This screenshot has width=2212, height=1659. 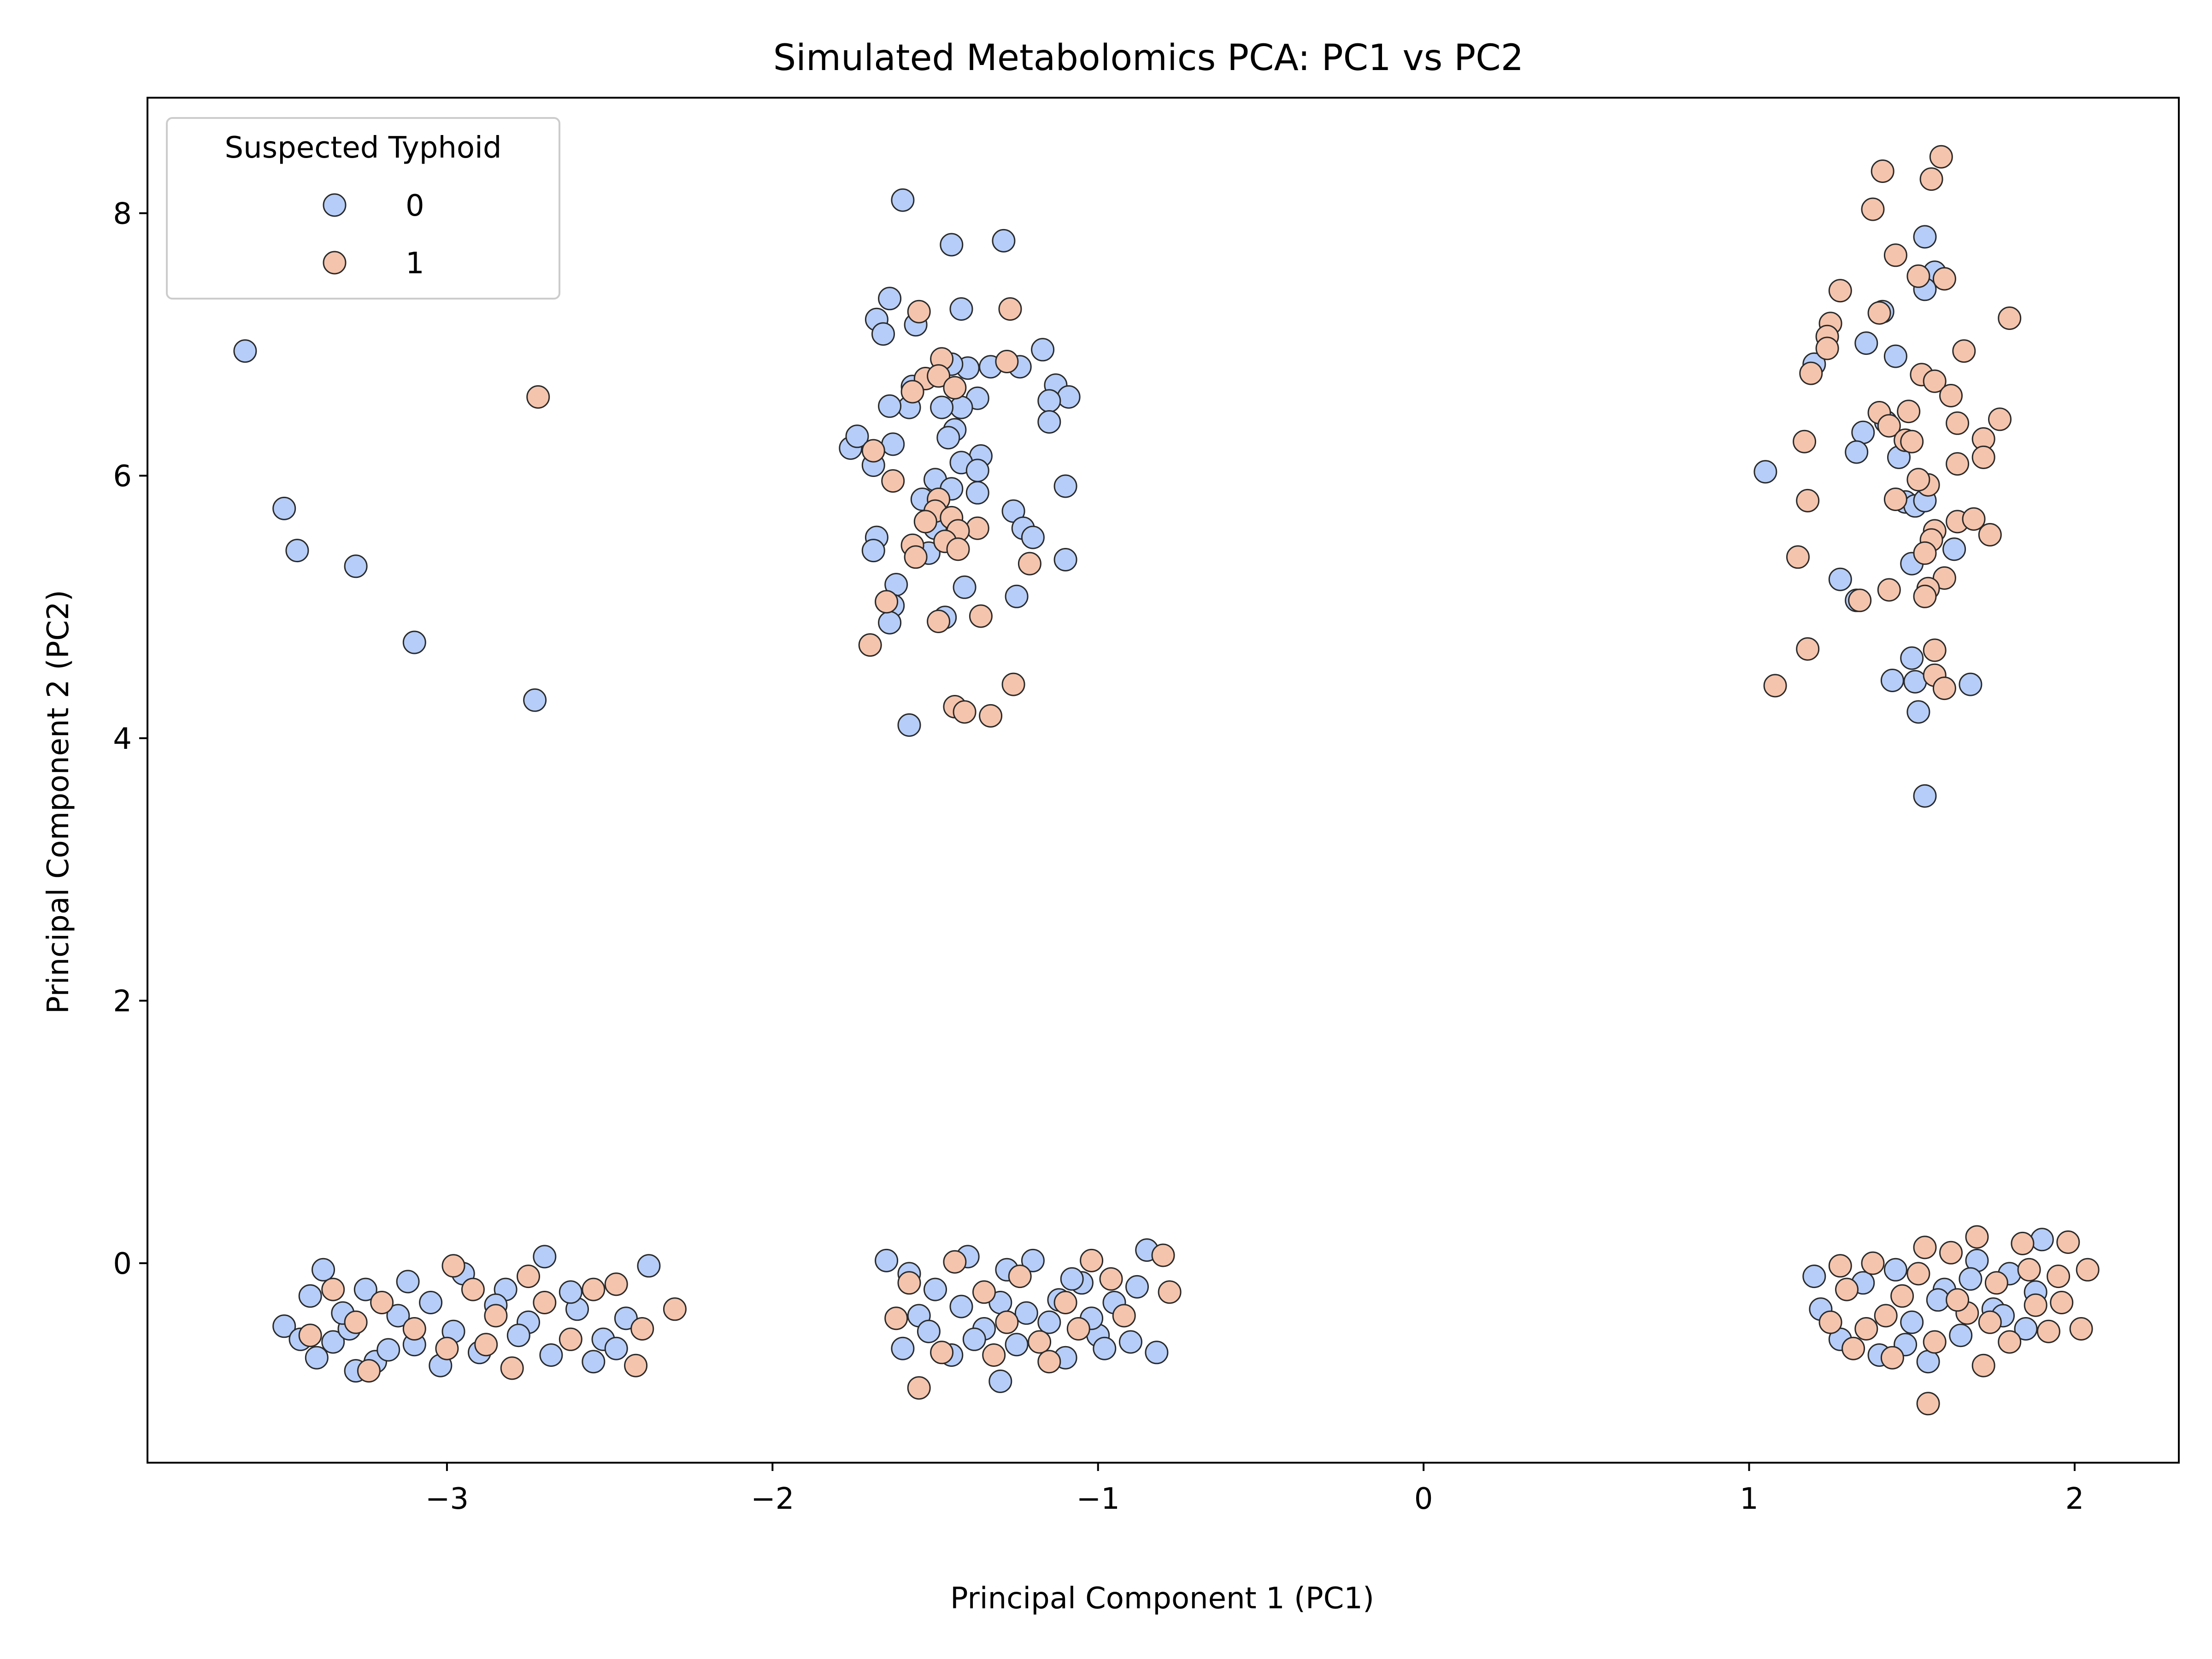 I want to click on y-tick-label: 0, so click(x=122, y=1264).